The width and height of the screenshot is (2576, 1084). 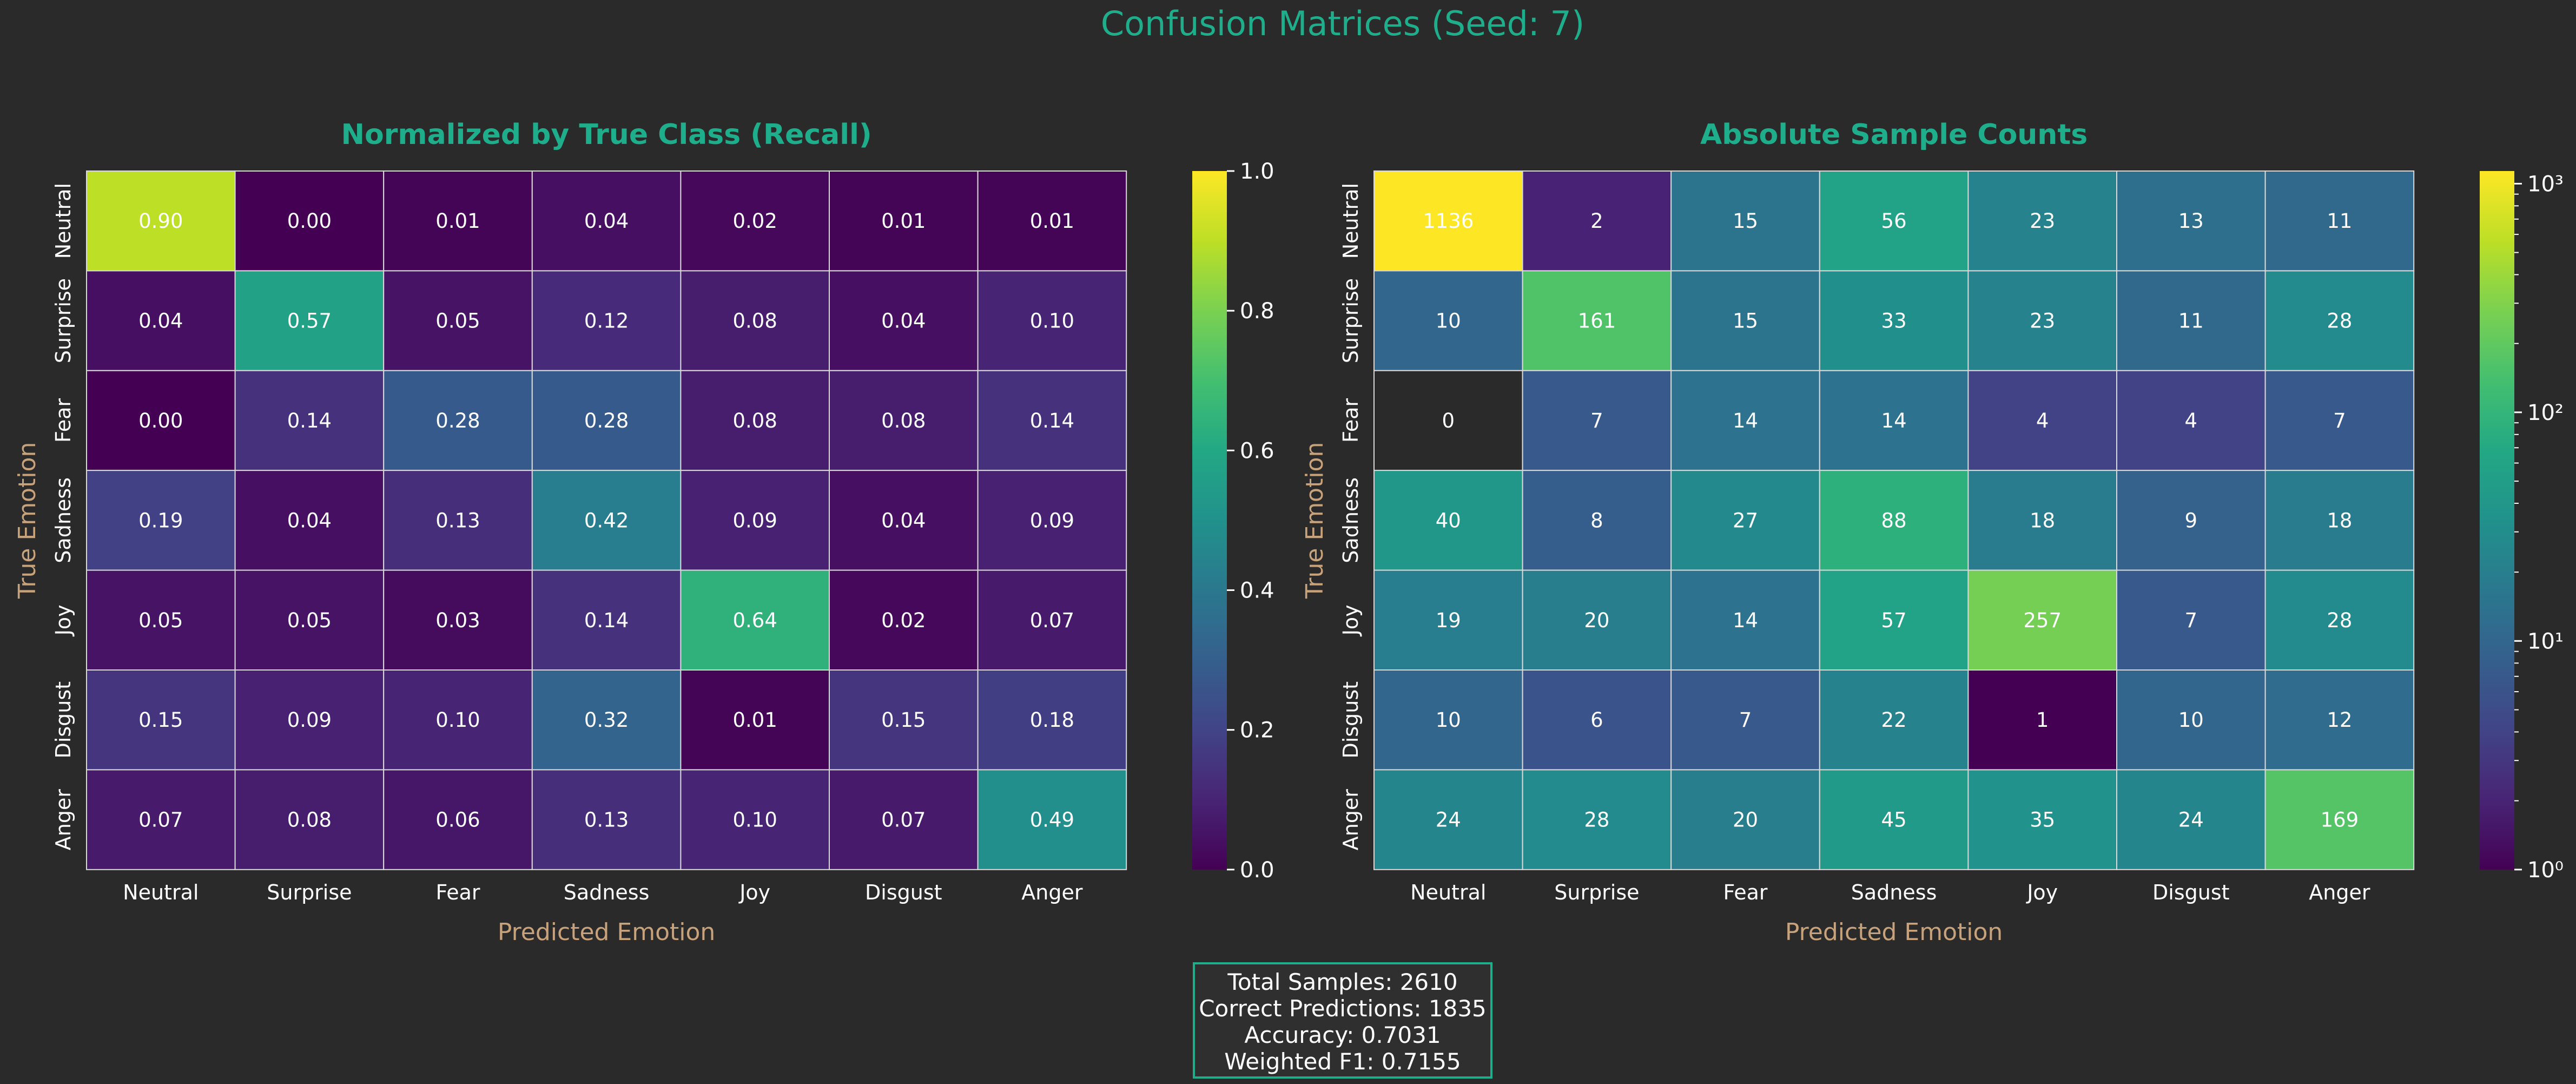 I want to click on cell-value-r5-c6: 0.18, so click(x=1052, y=720).